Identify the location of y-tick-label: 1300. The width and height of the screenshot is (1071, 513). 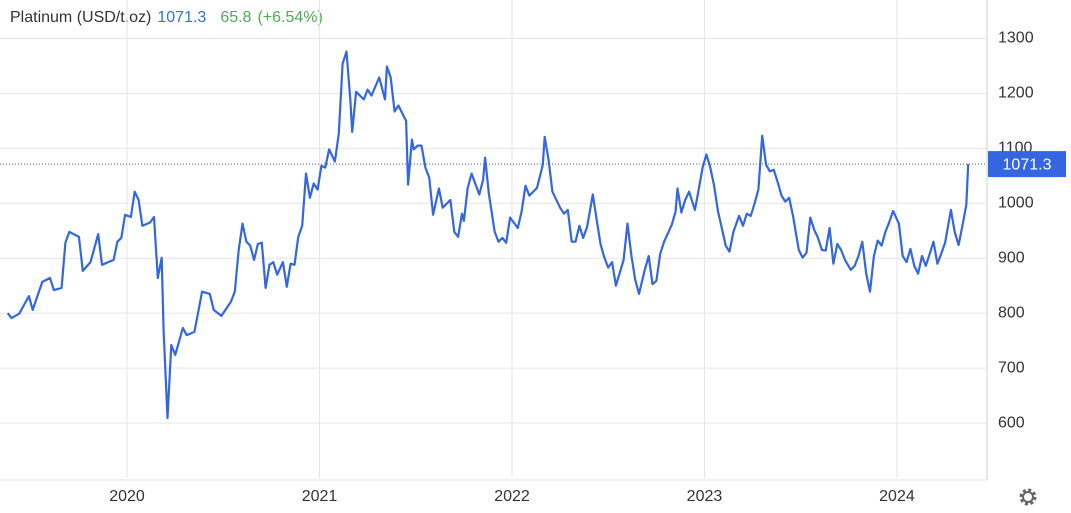
(1016, 38).